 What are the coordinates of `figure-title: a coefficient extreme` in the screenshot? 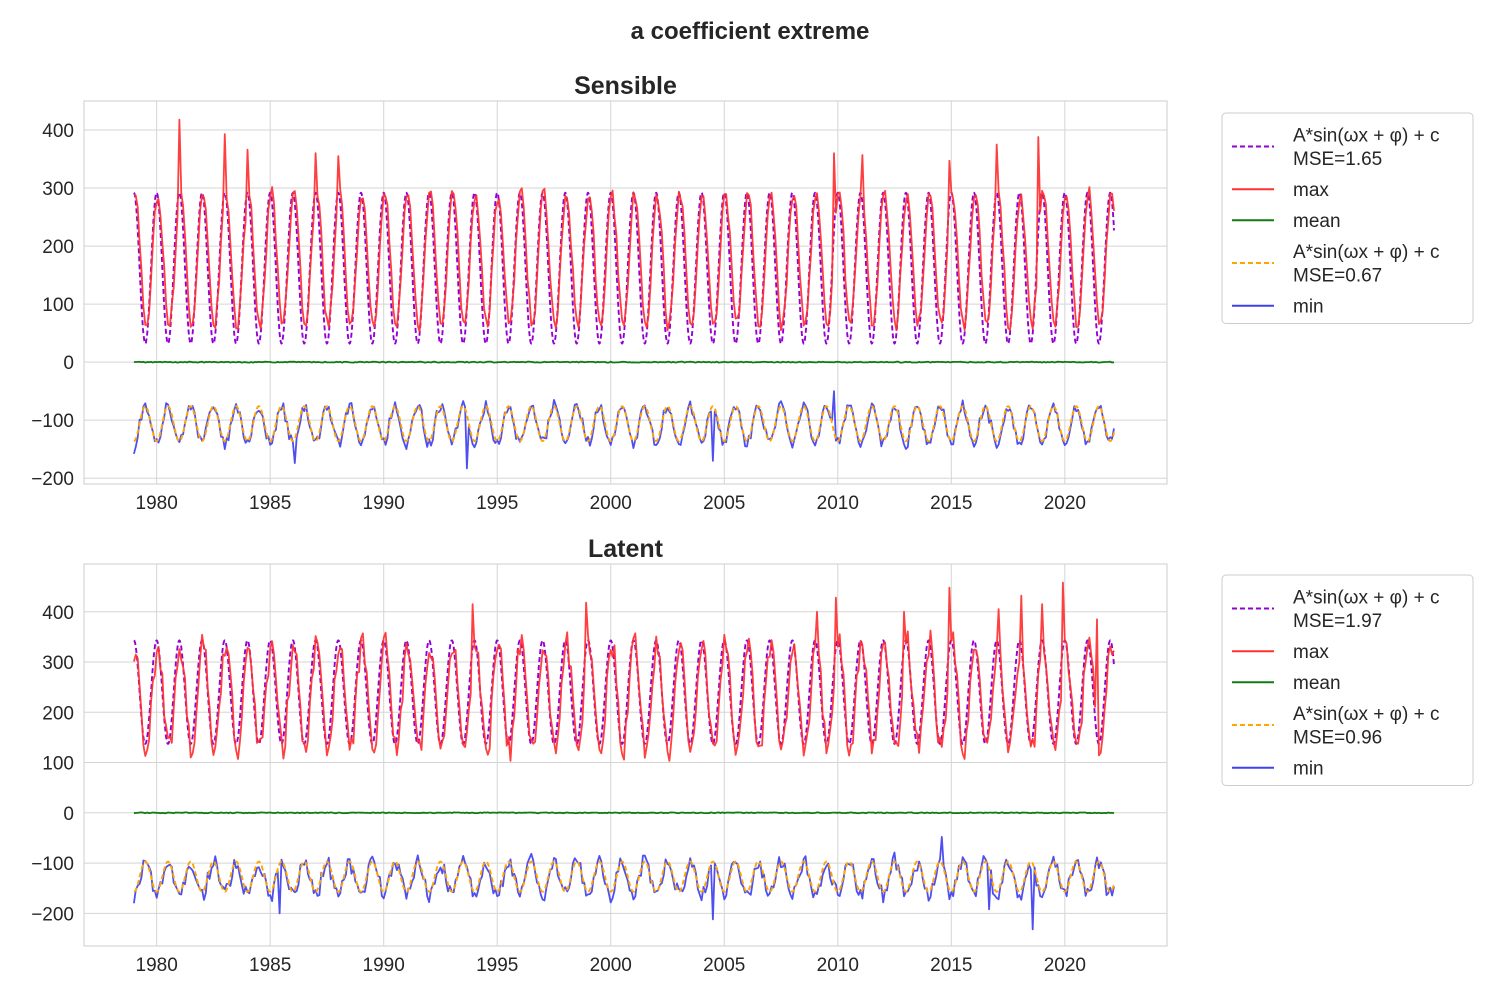 It's located at (750, 31).